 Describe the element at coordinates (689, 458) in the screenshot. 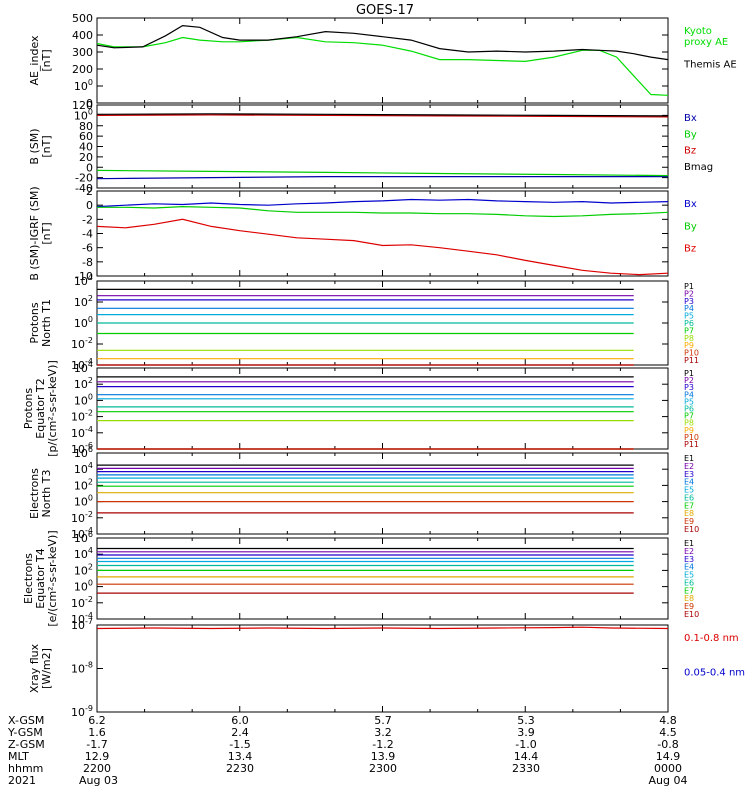

I see `series-label-E1: E1` at that location.